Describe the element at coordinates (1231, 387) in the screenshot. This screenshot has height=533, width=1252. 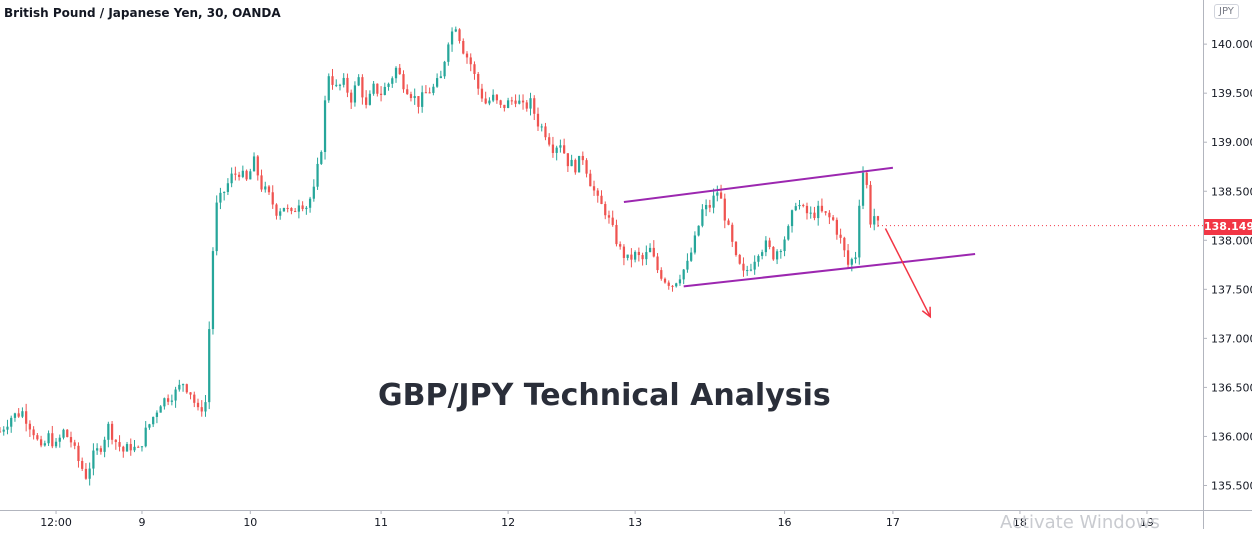
I see `price-tick-label: 136.500` at that location.